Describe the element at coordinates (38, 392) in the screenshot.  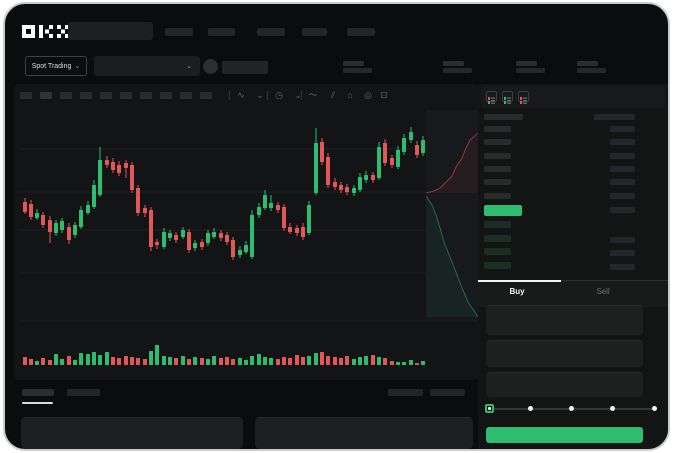
I see `bottom-tab-orders` at that location.